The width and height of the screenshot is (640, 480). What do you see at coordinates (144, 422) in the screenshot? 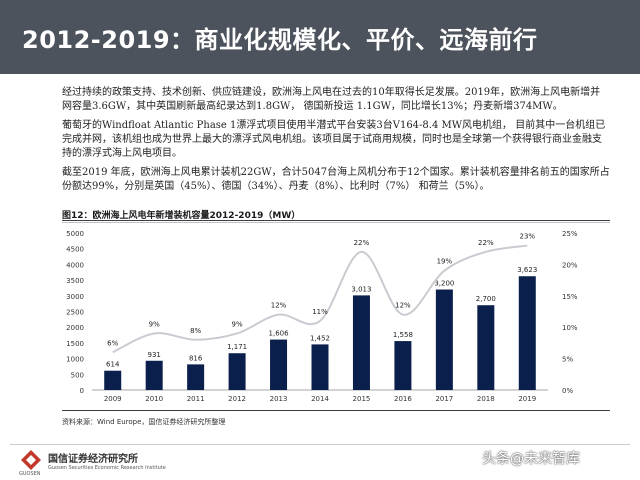
I see `figure-source: 资料来源：Wind Europe，国信证券经济研究所整理` at bounding box center [144, 422].